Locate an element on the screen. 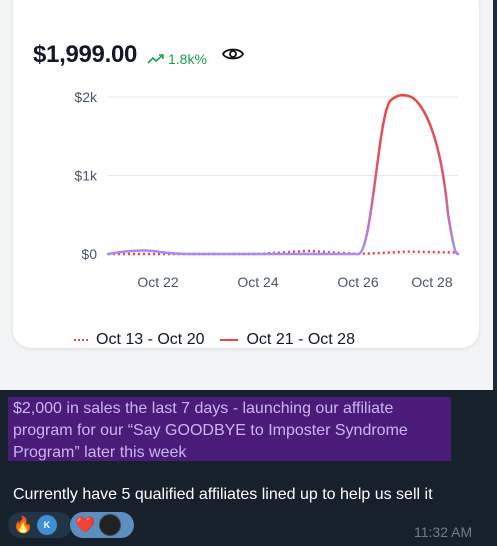  message-timestamp: 11:32 AM is located at coordinates (443, 532).